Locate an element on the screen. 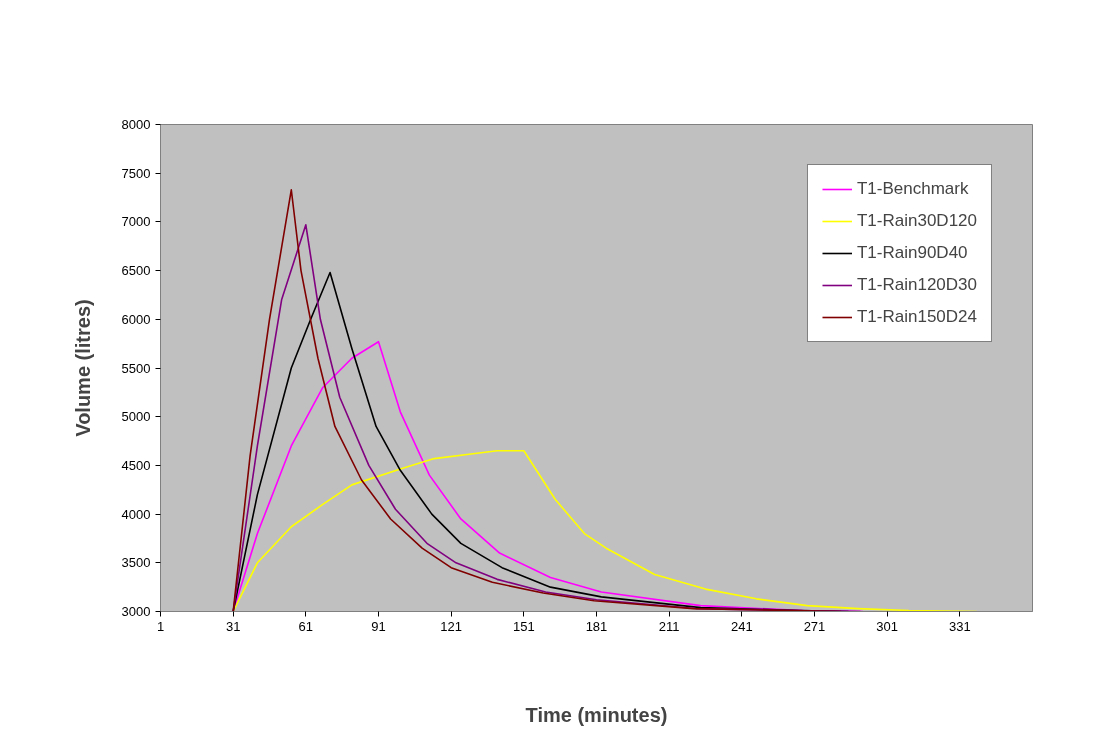  x-tick-label: 271 is located at coordinates (814, 626).